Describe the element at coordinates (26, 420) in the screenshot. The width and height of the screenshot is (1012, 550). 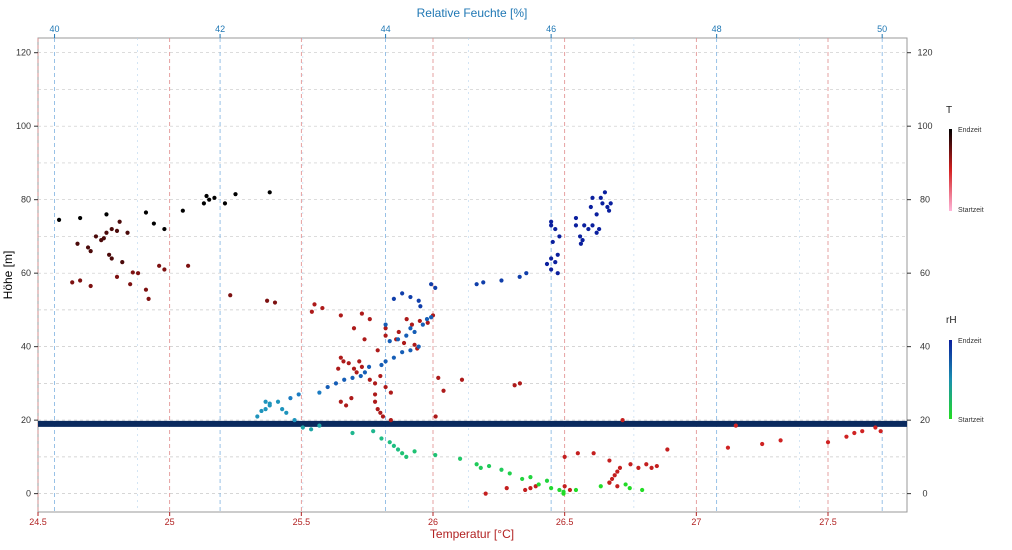
I see `y-left-tick-label: 20` at that location.